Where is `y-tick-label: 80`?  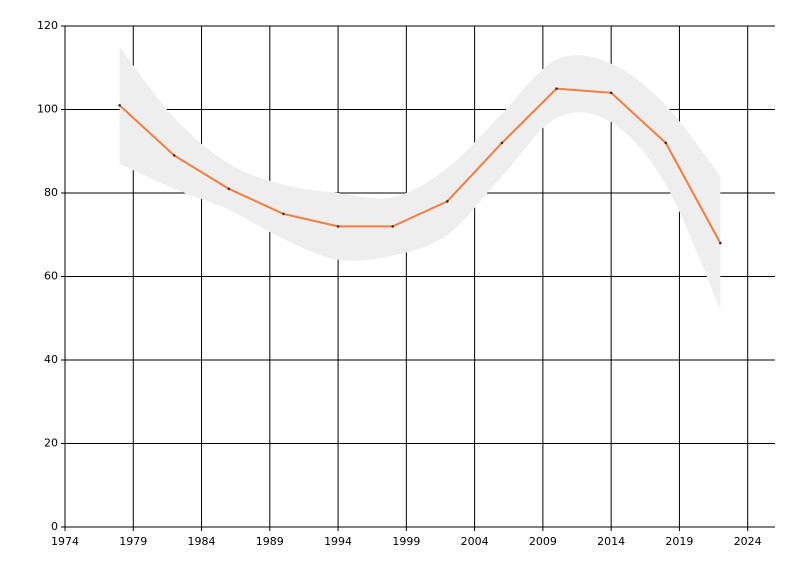
y-tick-label: 80 is located at coordinates (51, 192).